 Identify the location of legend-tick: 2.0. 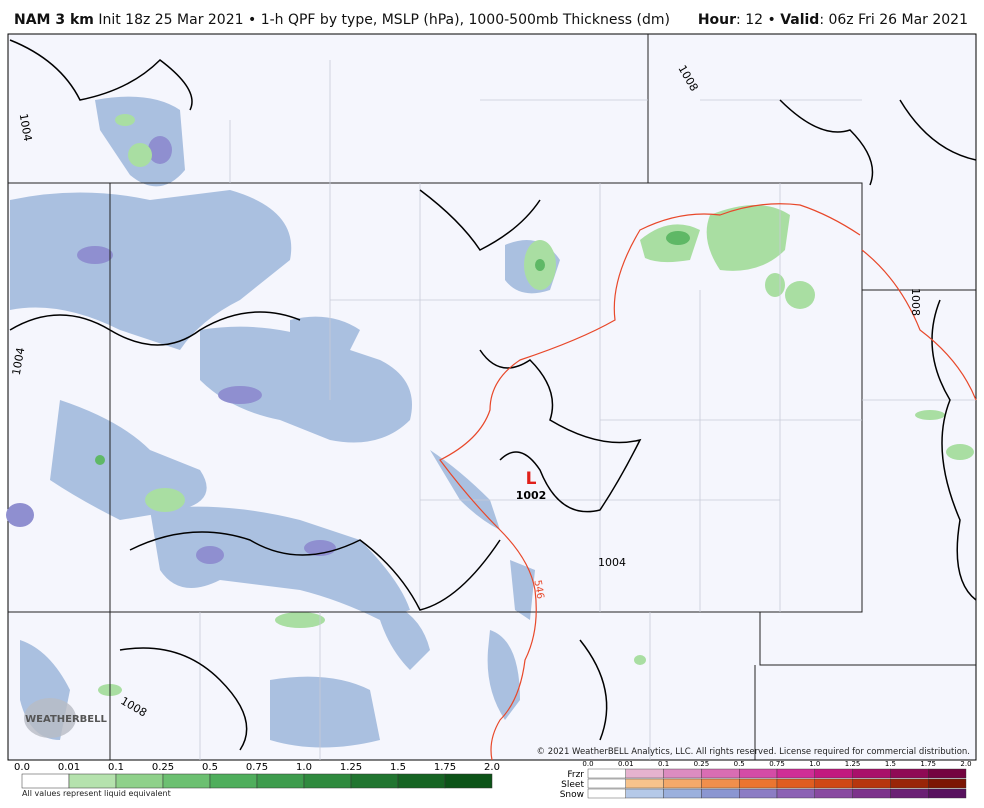
(492, 767).